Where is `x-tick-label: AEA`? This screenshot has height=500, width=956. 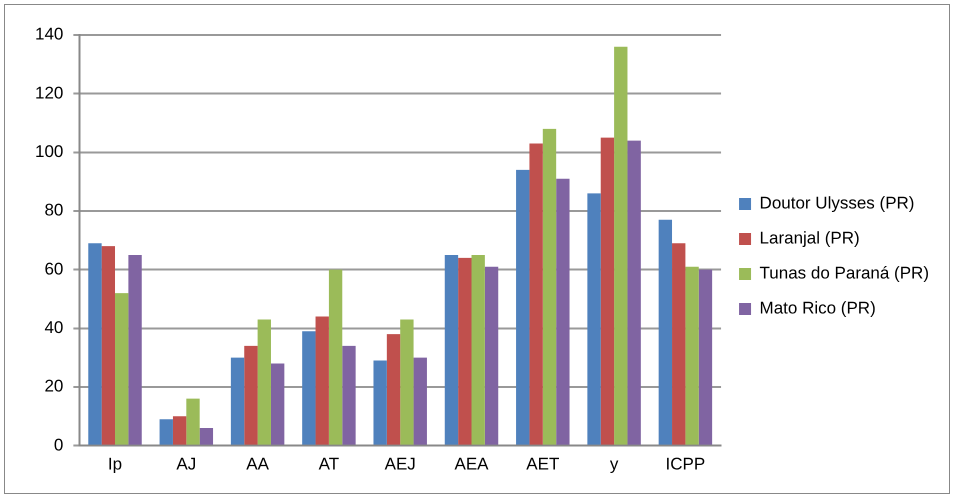
x-tick-label: AEA is located at coordinates (472, 464).